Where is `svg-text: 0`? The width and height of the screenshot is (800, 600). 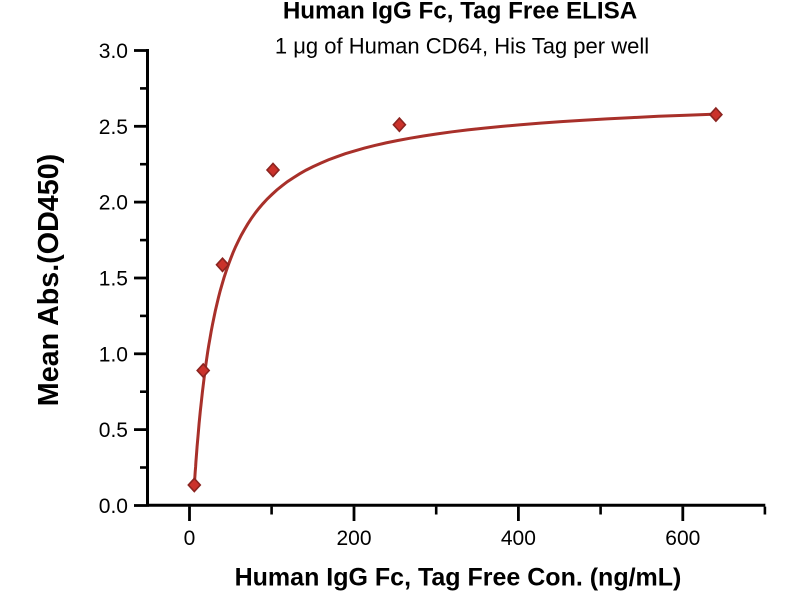 svg-text: 0 is located at coordinates (190, 538).